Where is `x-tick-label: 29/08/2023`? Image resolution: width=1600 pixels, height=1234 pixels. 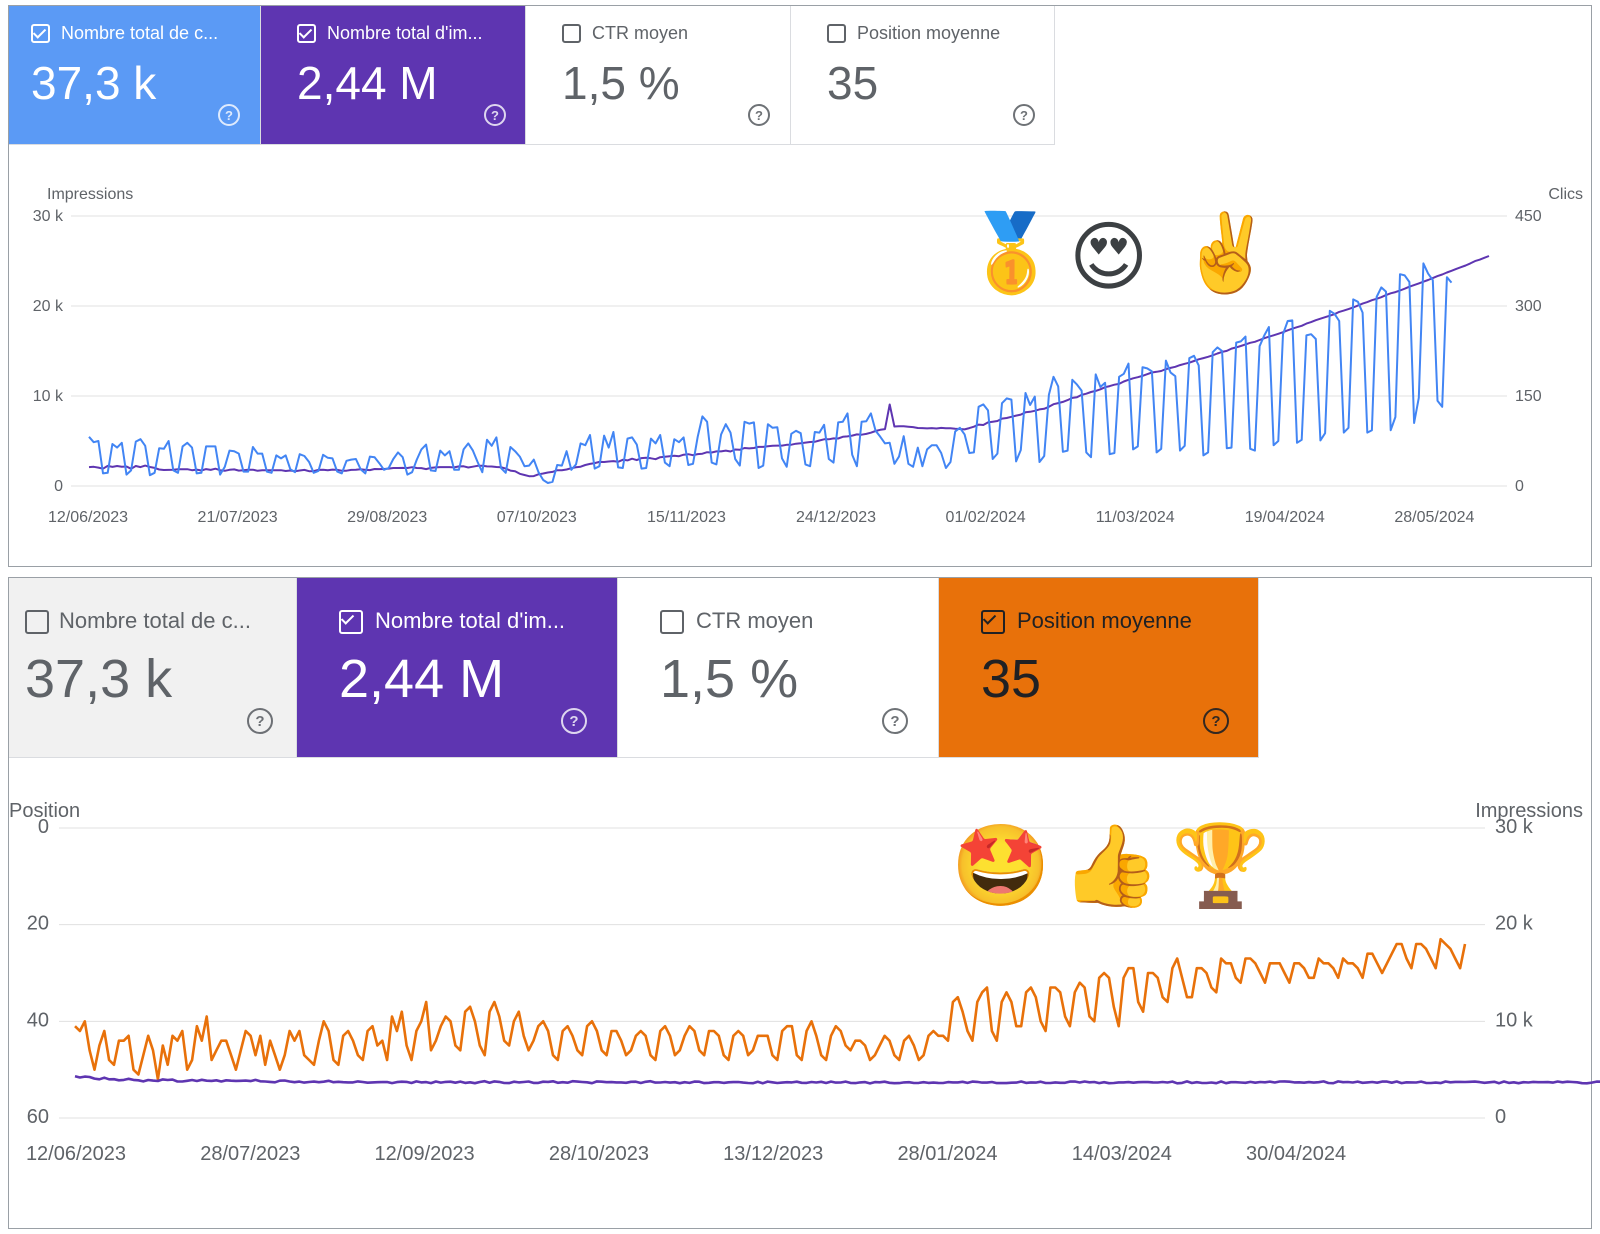
x-tick-label: 29/08/2023 is located at coordinates (387, 517).